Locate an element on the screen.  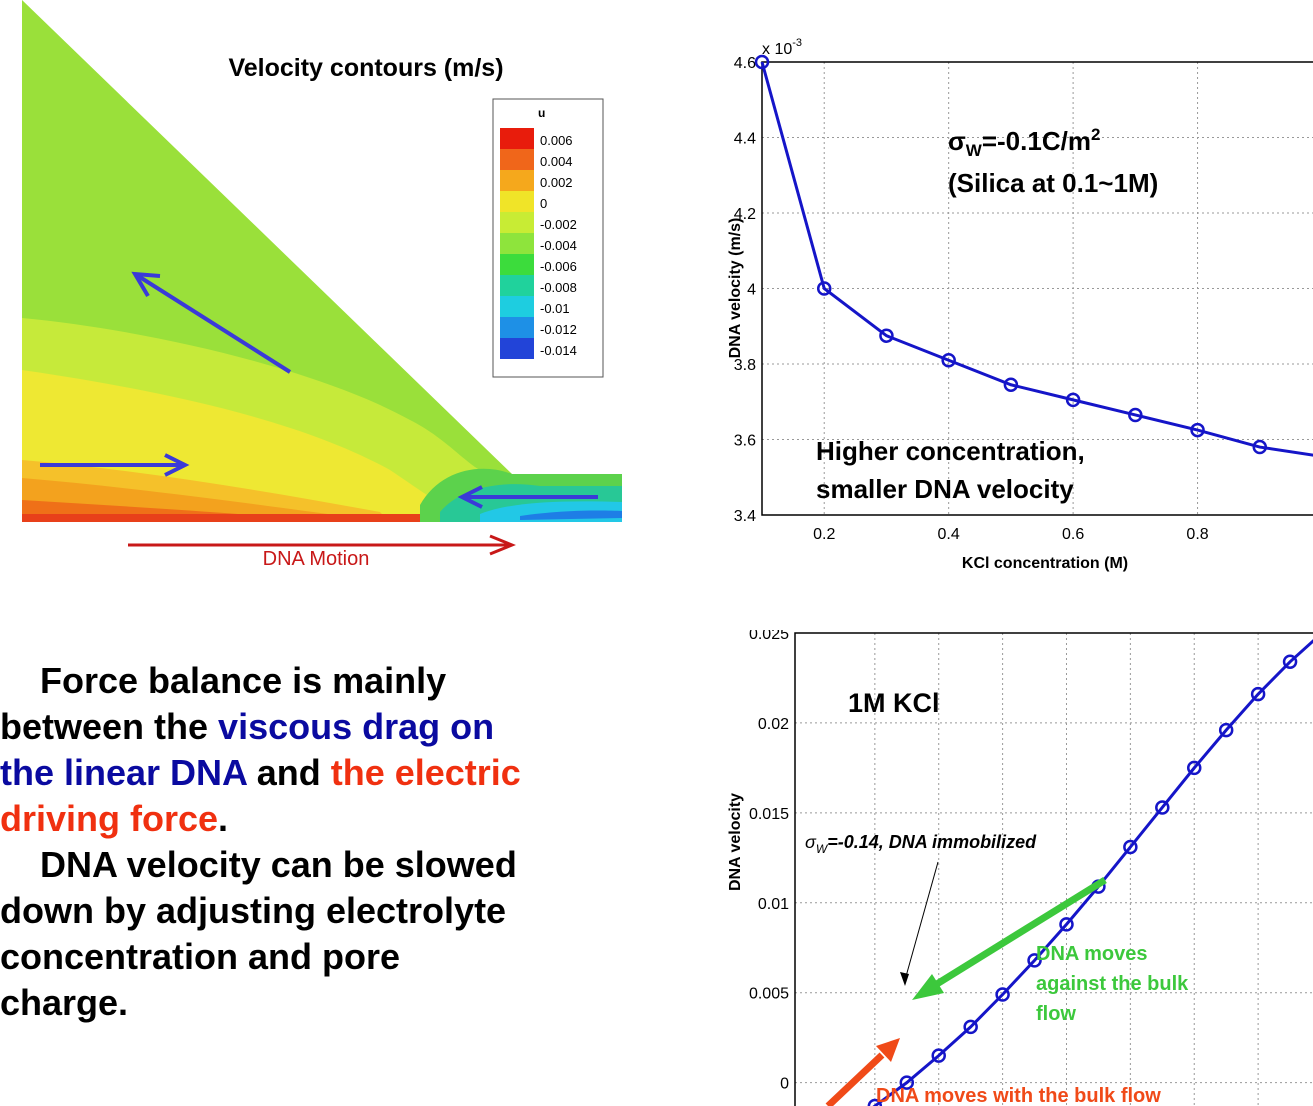
contour-title: Velocity contours (m/s) is located at coordinates (365, 68).